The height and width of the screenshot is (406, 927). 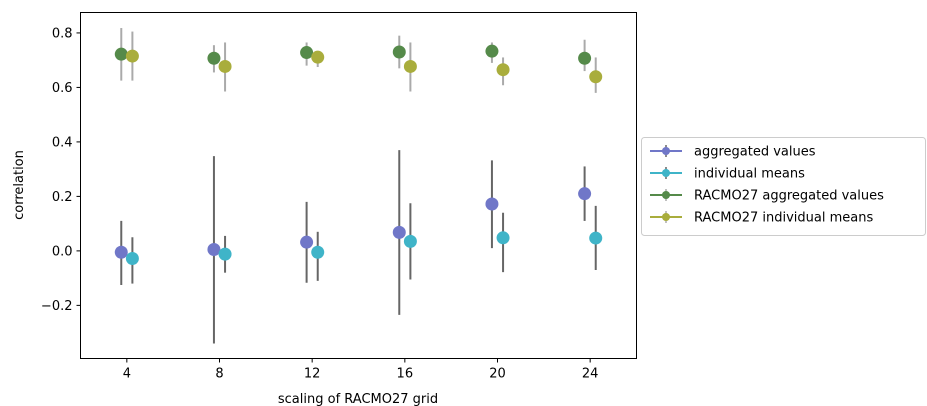 I want to click on y-tick-label: 0.2, so click(x=62, y=197).